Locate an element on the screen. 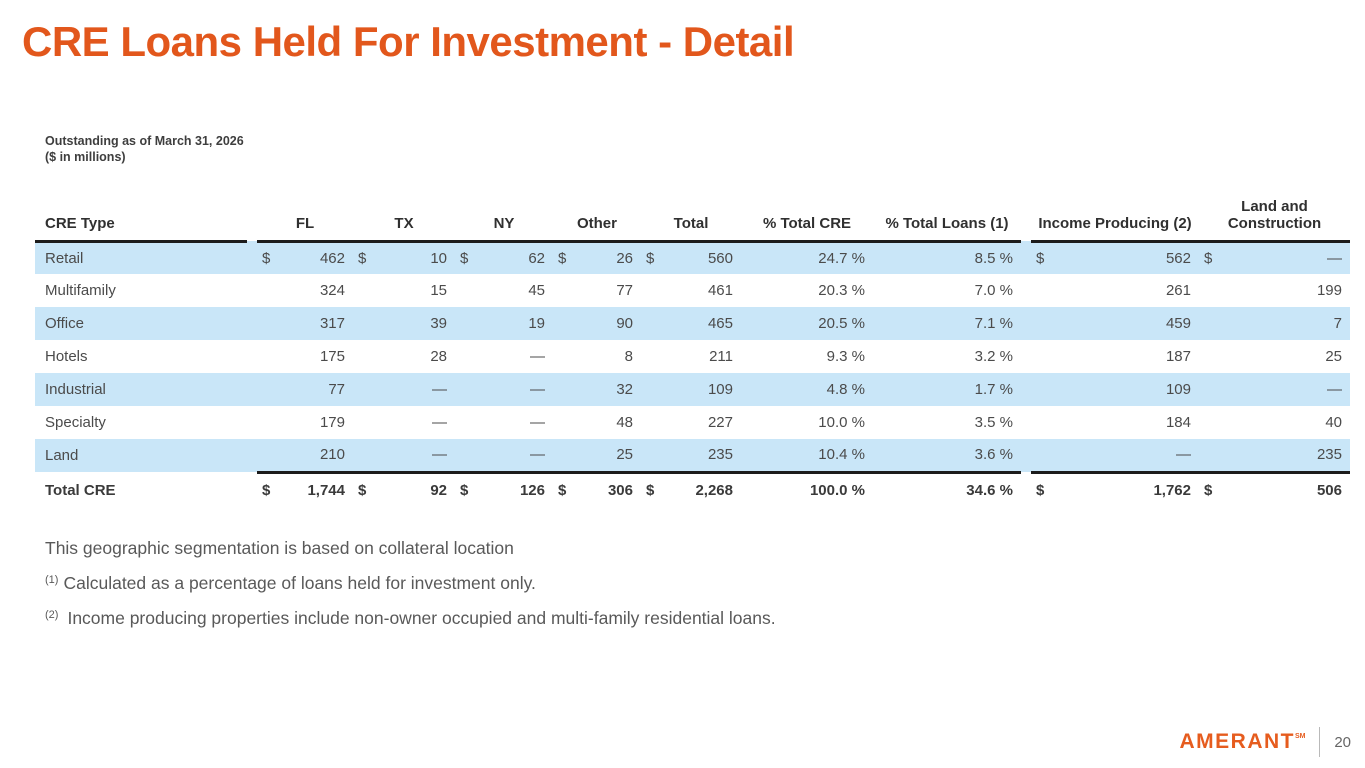  percent-cell: 20.5 % is located at coordinates (807, 323).